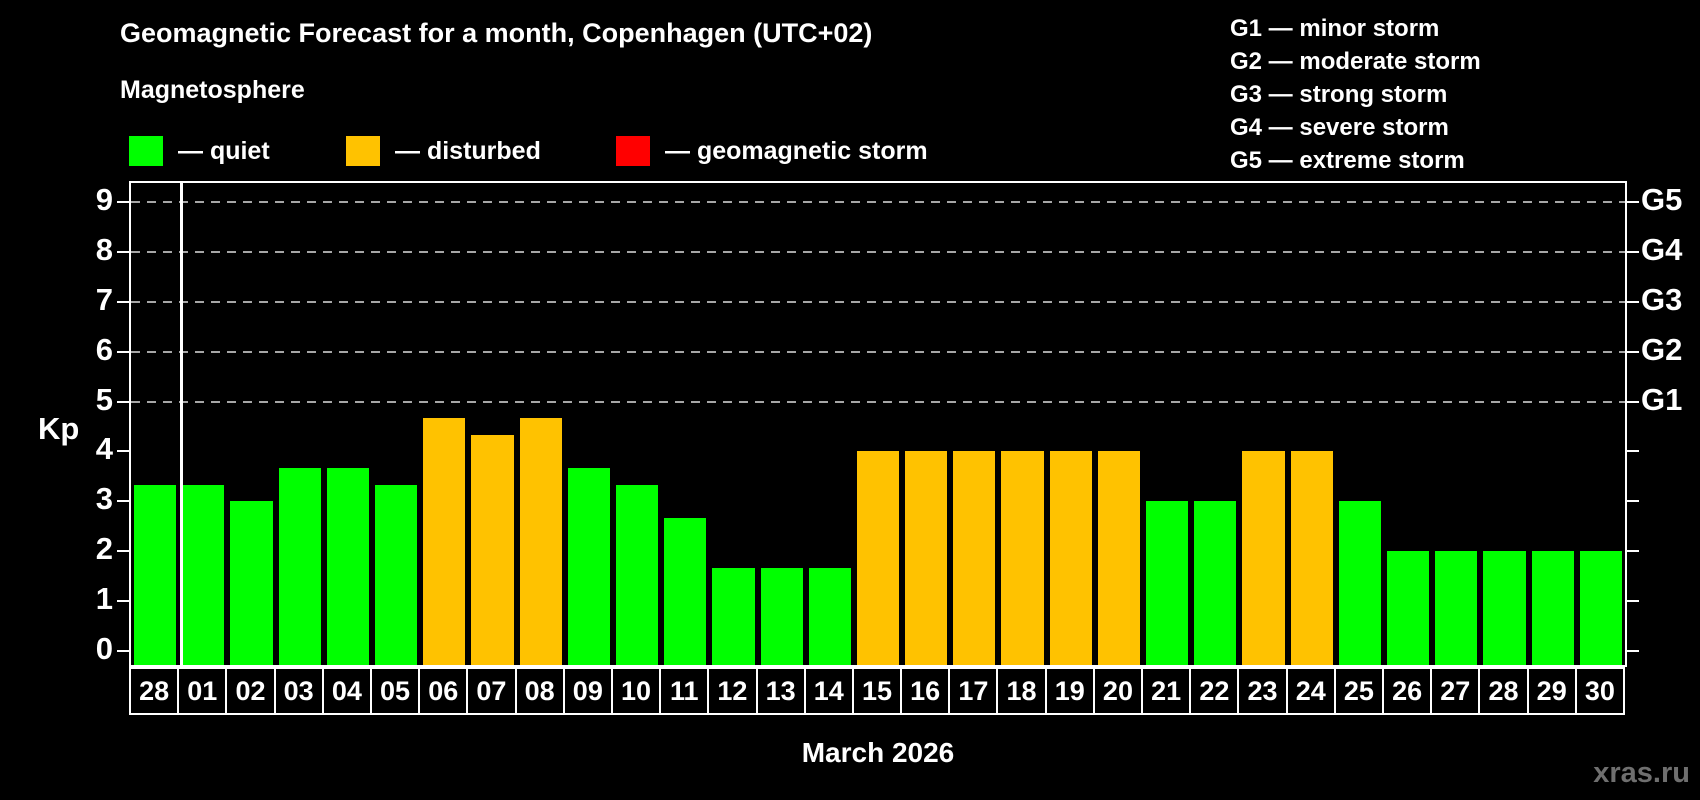  I want to click on kp-tick-label-5: 5, so click(104, 399).